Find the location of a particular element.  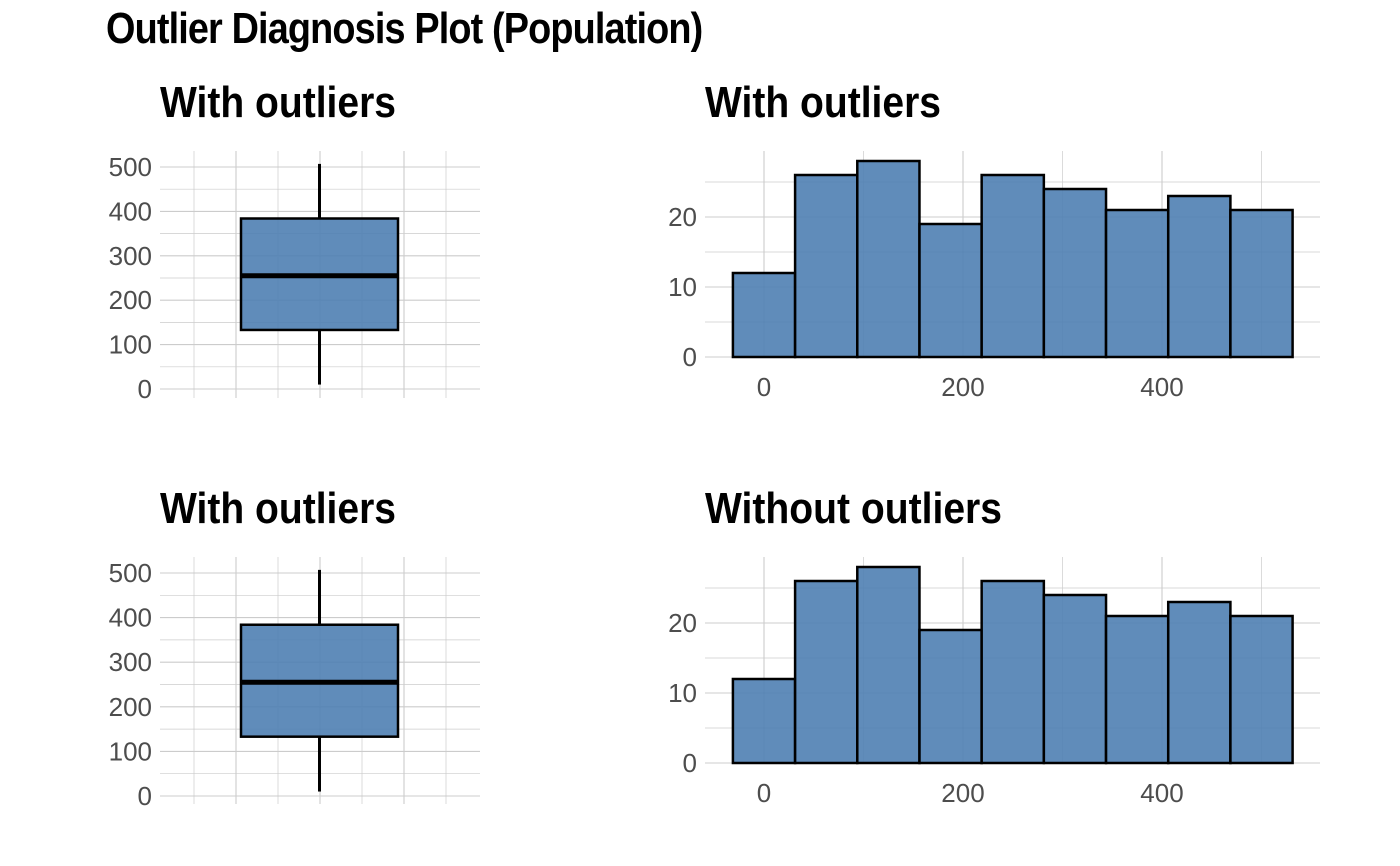

y-tick-label-3-0: 0 is located at coordinates (690, 763).